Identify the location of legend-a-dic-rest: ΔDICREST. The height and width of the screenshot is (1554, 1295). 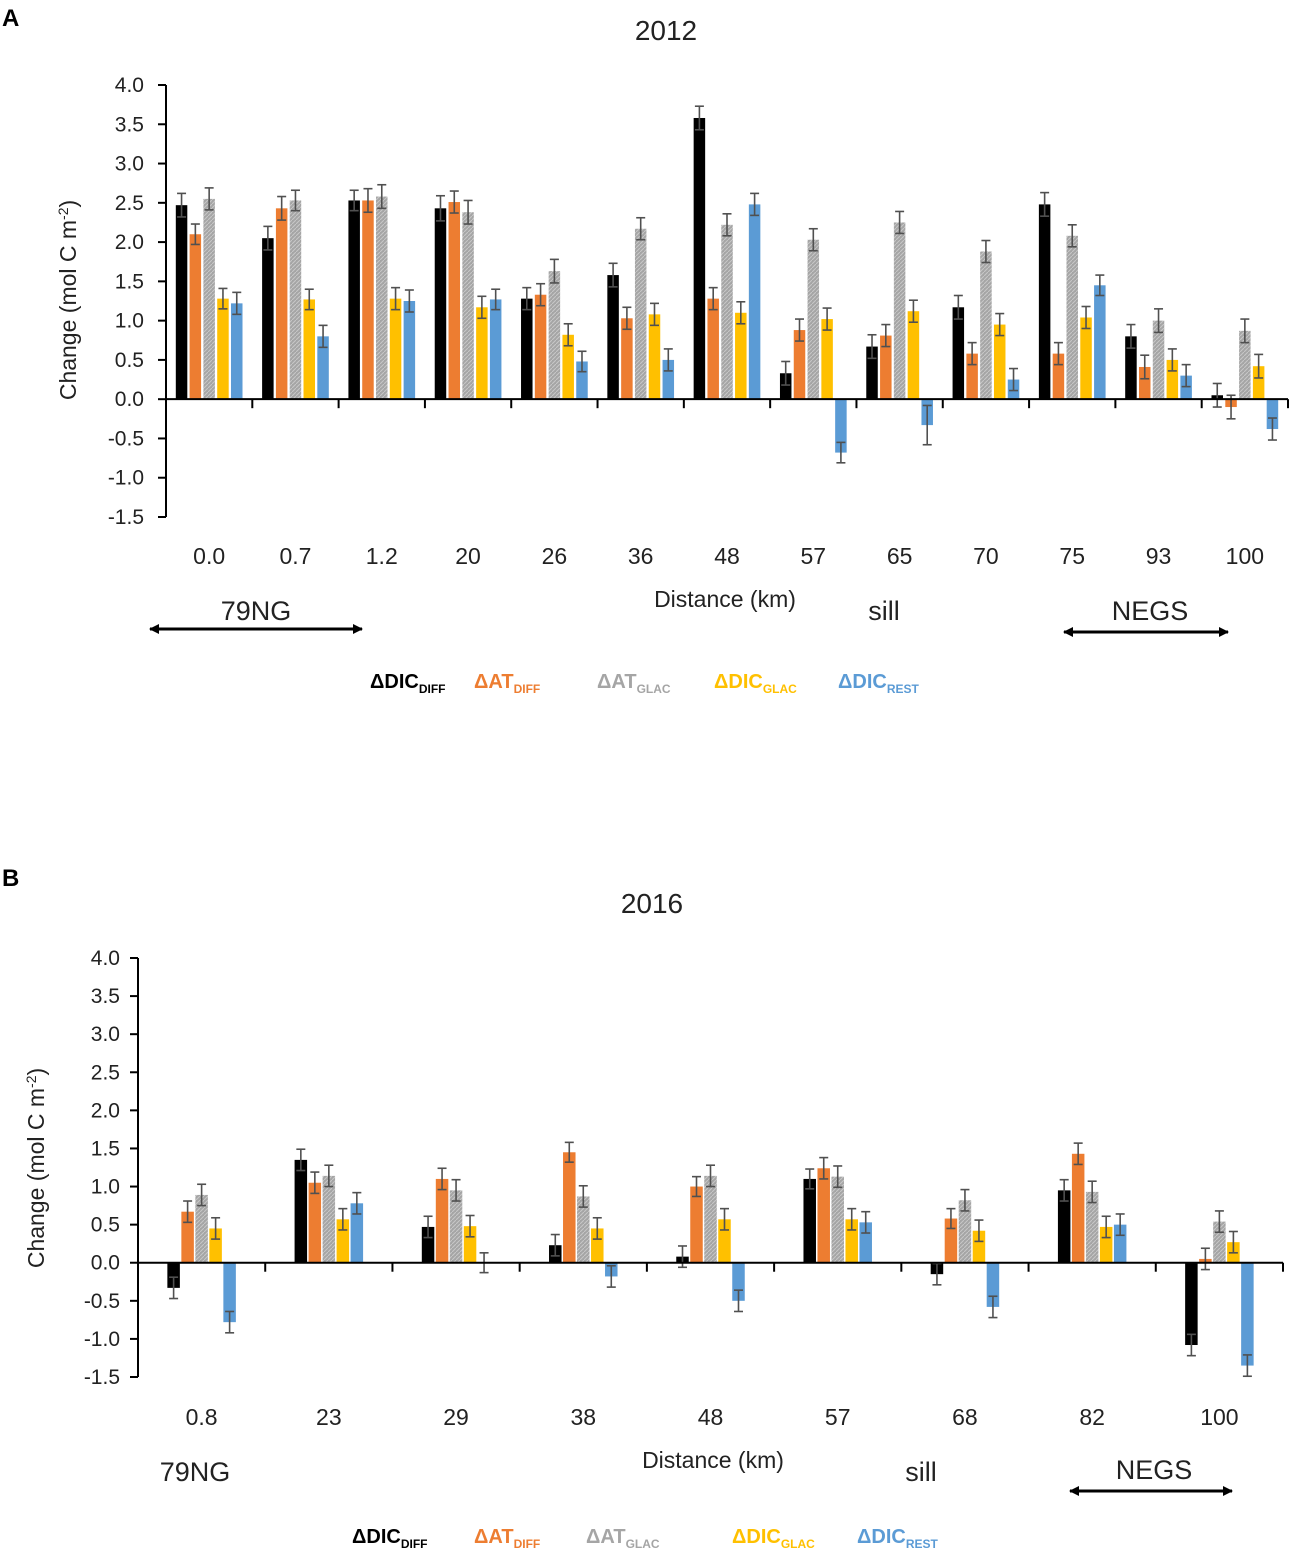
(879, 683).